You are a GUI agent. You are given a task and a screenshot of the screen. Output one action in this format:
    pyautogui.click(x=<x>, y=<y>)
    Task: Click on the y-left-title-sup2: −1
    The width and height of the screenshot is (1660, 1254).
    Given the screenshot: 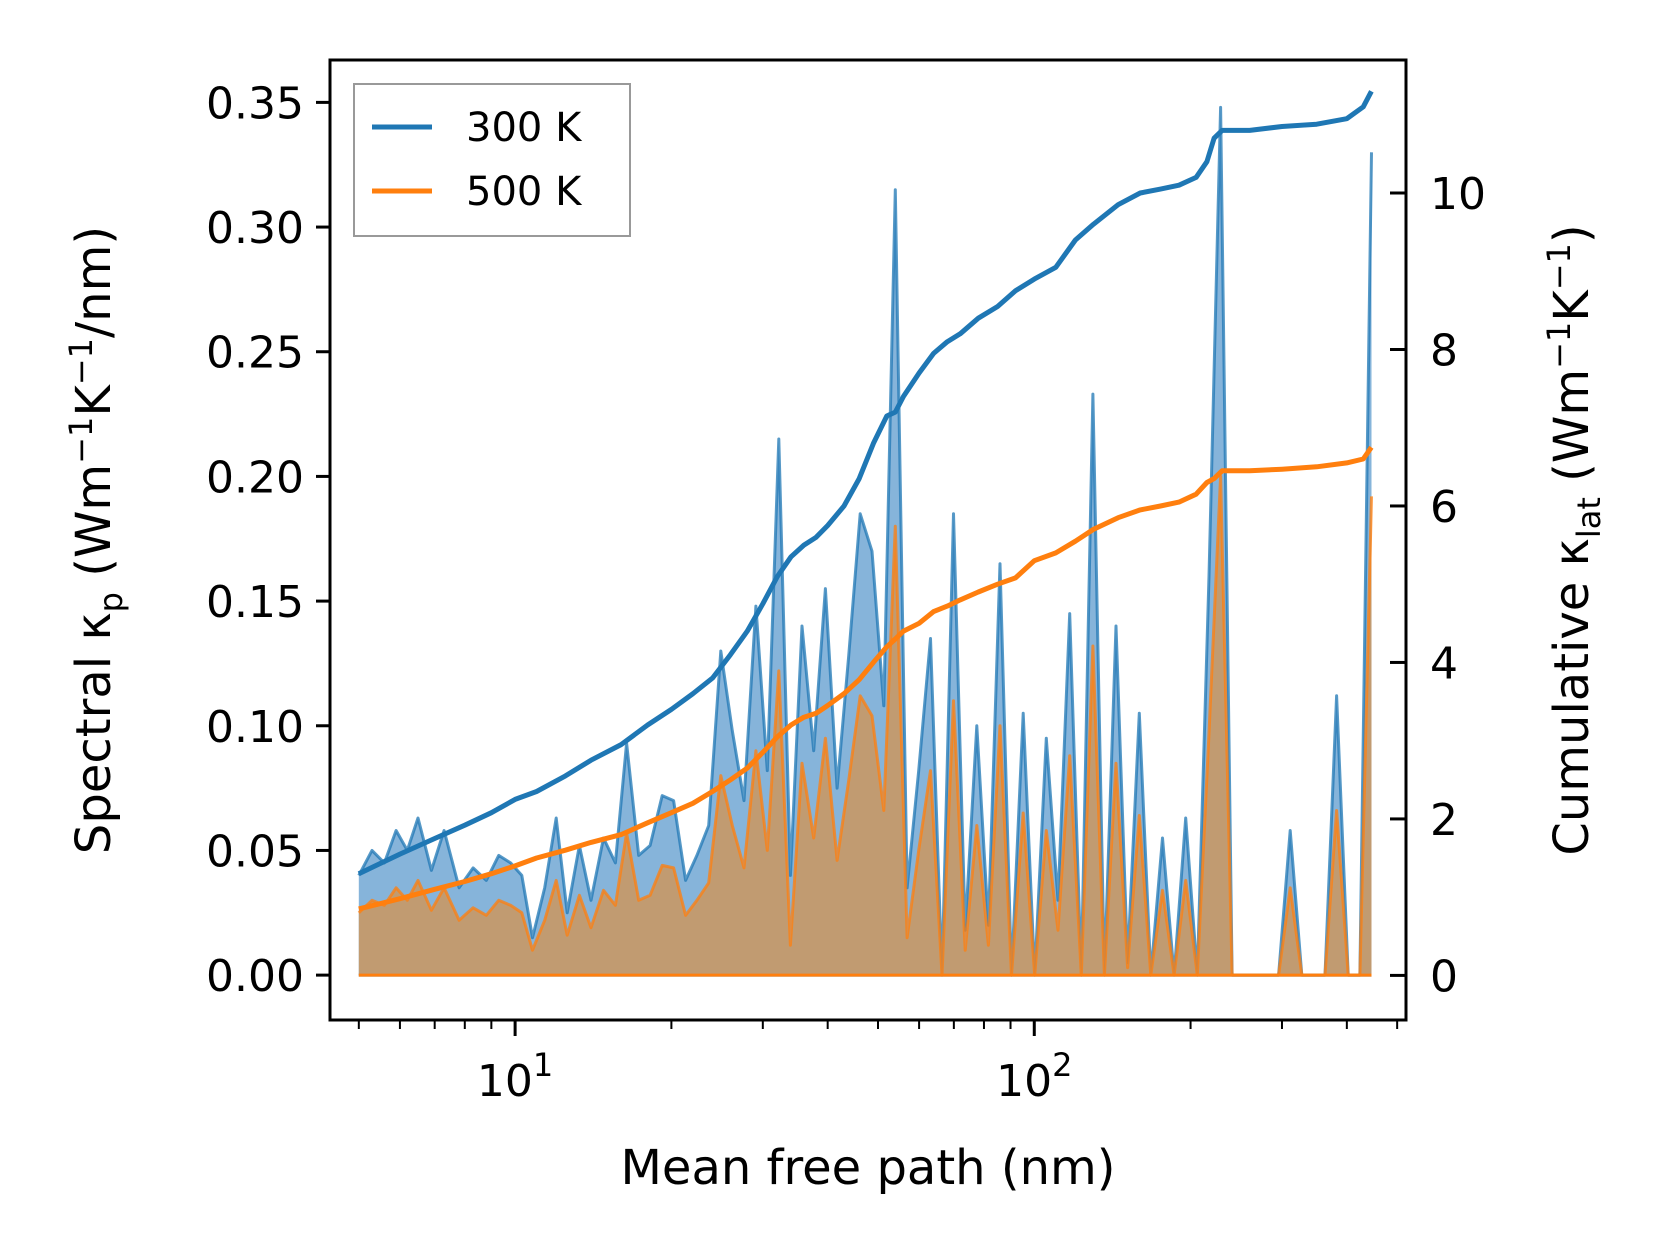 What is the action you would take?
    pyautogui.click(x=81, y=361)
    